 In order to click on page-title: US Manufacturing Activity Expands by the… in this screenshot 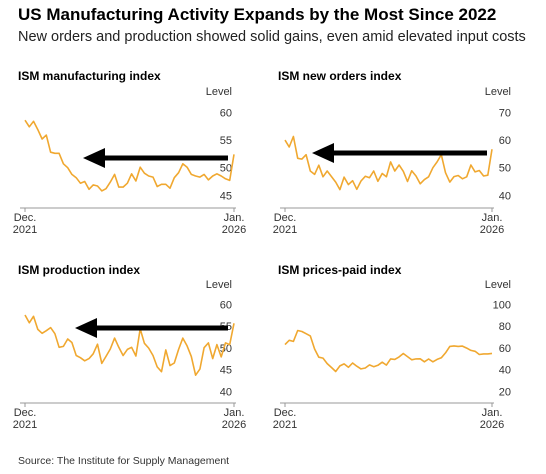, I will do `click(257, 14)`.